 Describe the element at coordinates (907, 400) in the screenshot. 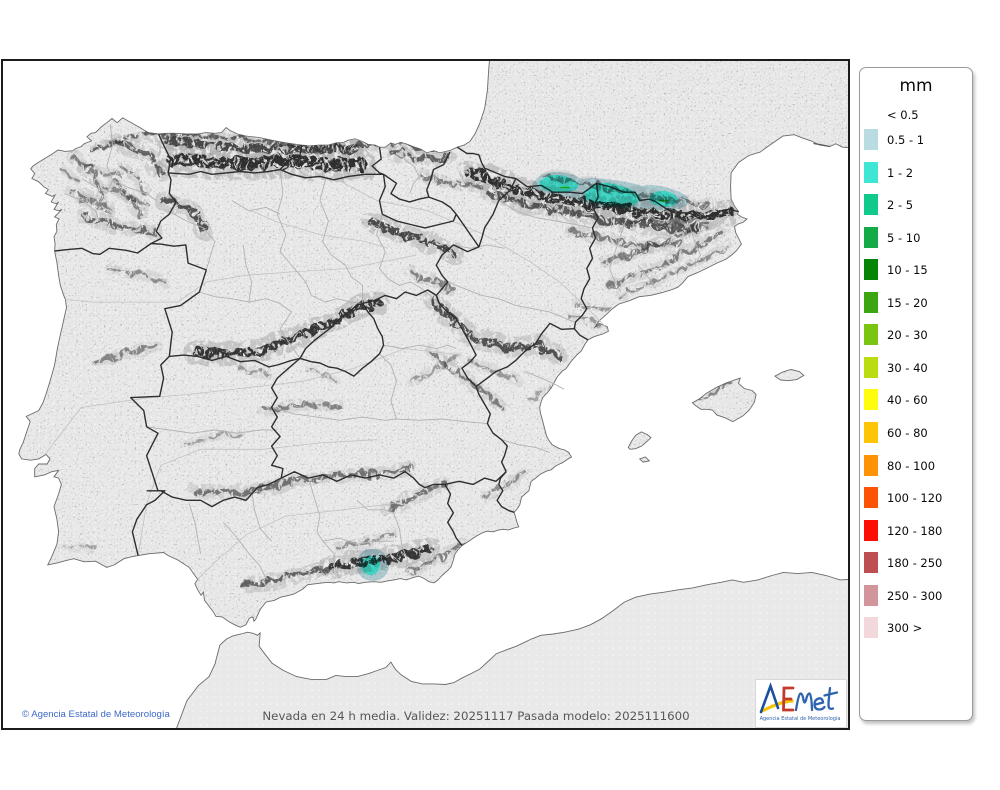

I see `legend-label: 40 - 60` at that location.